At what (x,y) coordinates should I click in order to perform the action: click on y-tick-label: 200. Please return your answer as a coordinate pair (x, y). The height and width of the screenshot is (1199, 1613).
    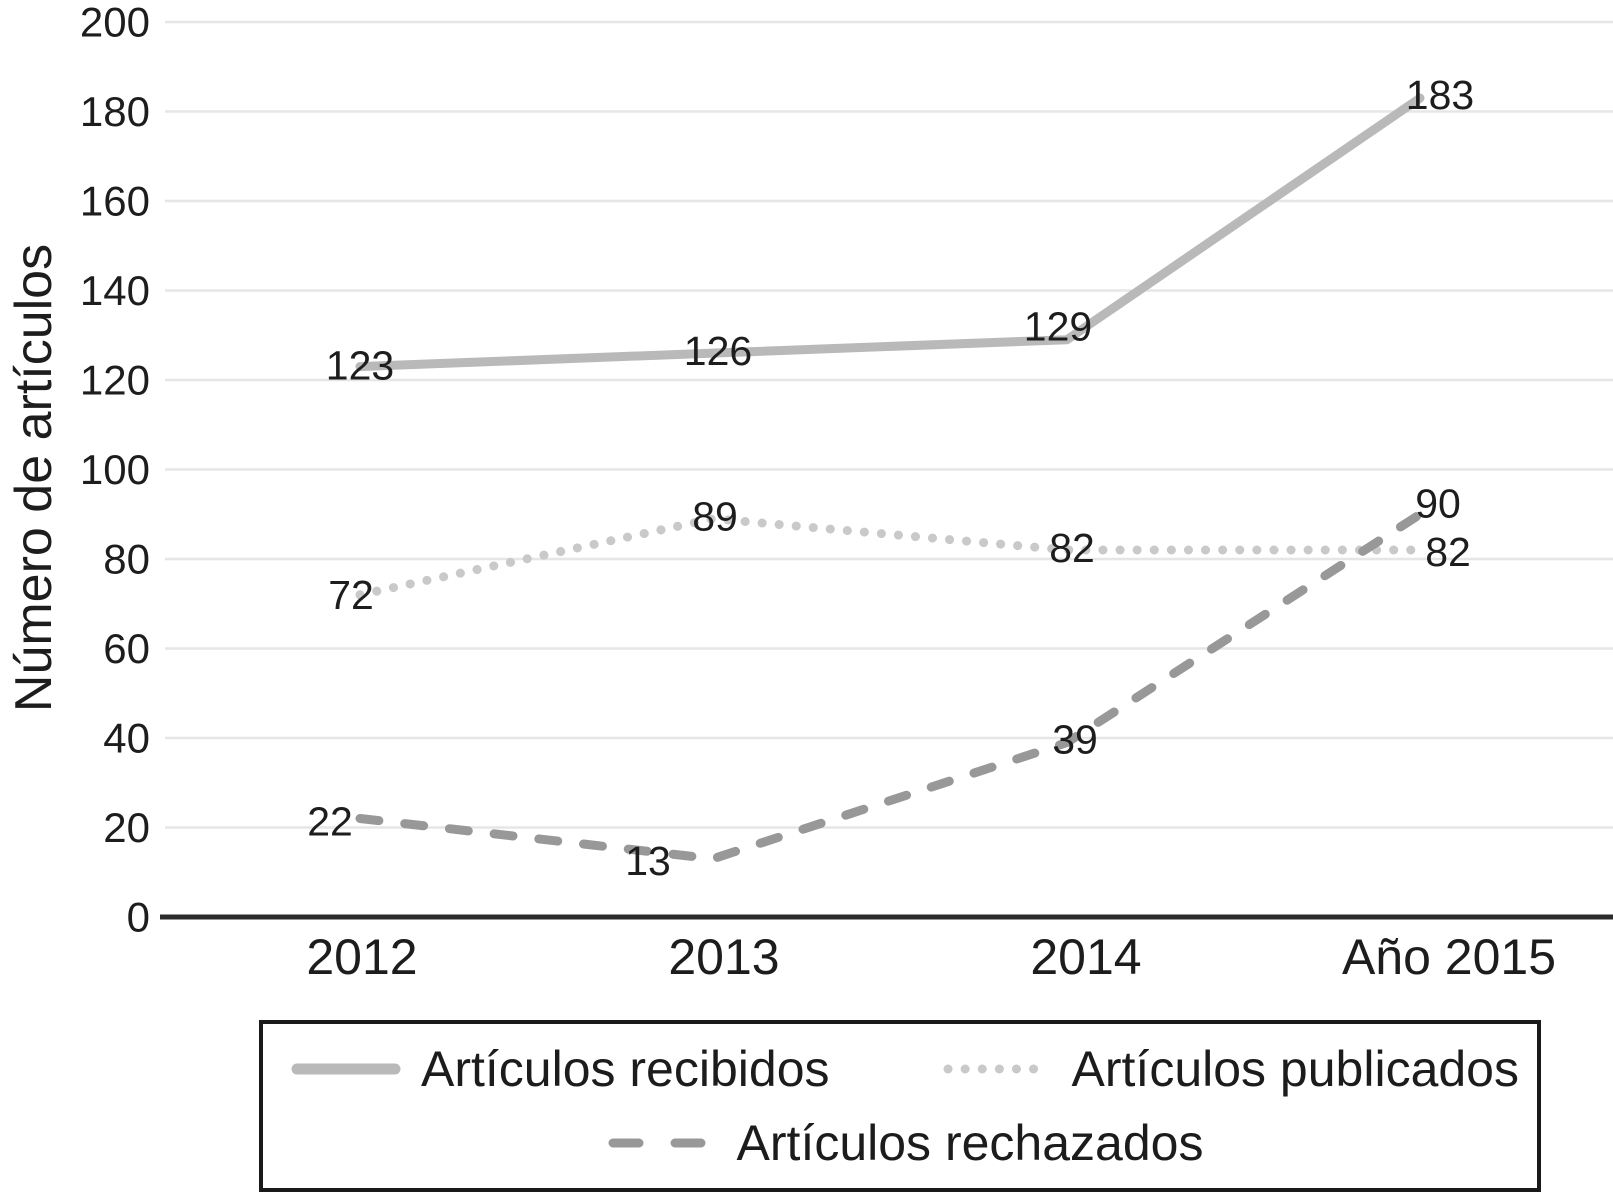
    Looking at the image, I should click on (115, 23).